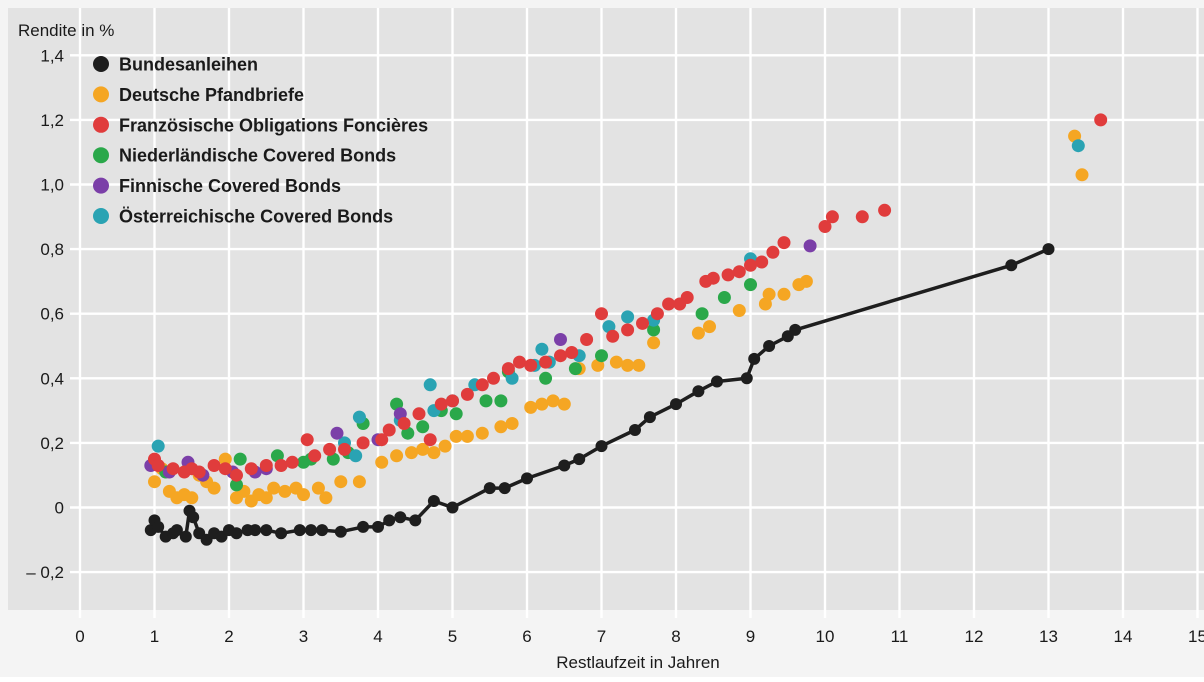 This screenshot has width=1204, height=682. I want to click on legend-label: Deutsche Pfandbriefe, so click(211, 95).